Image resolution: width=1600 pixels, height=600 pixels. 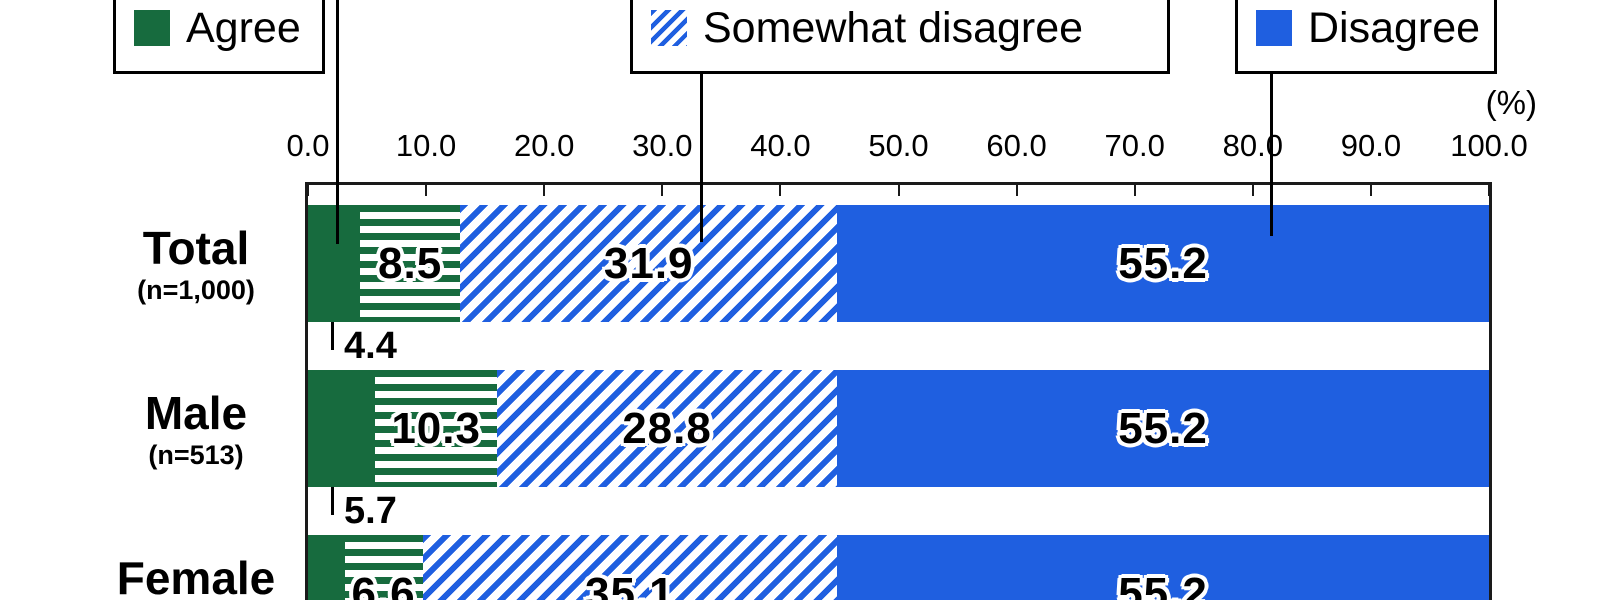 What do you see at coordinates (243, 27) in the screenshot?
I see `legend-label: Agree` at bounding box center [243, 27].